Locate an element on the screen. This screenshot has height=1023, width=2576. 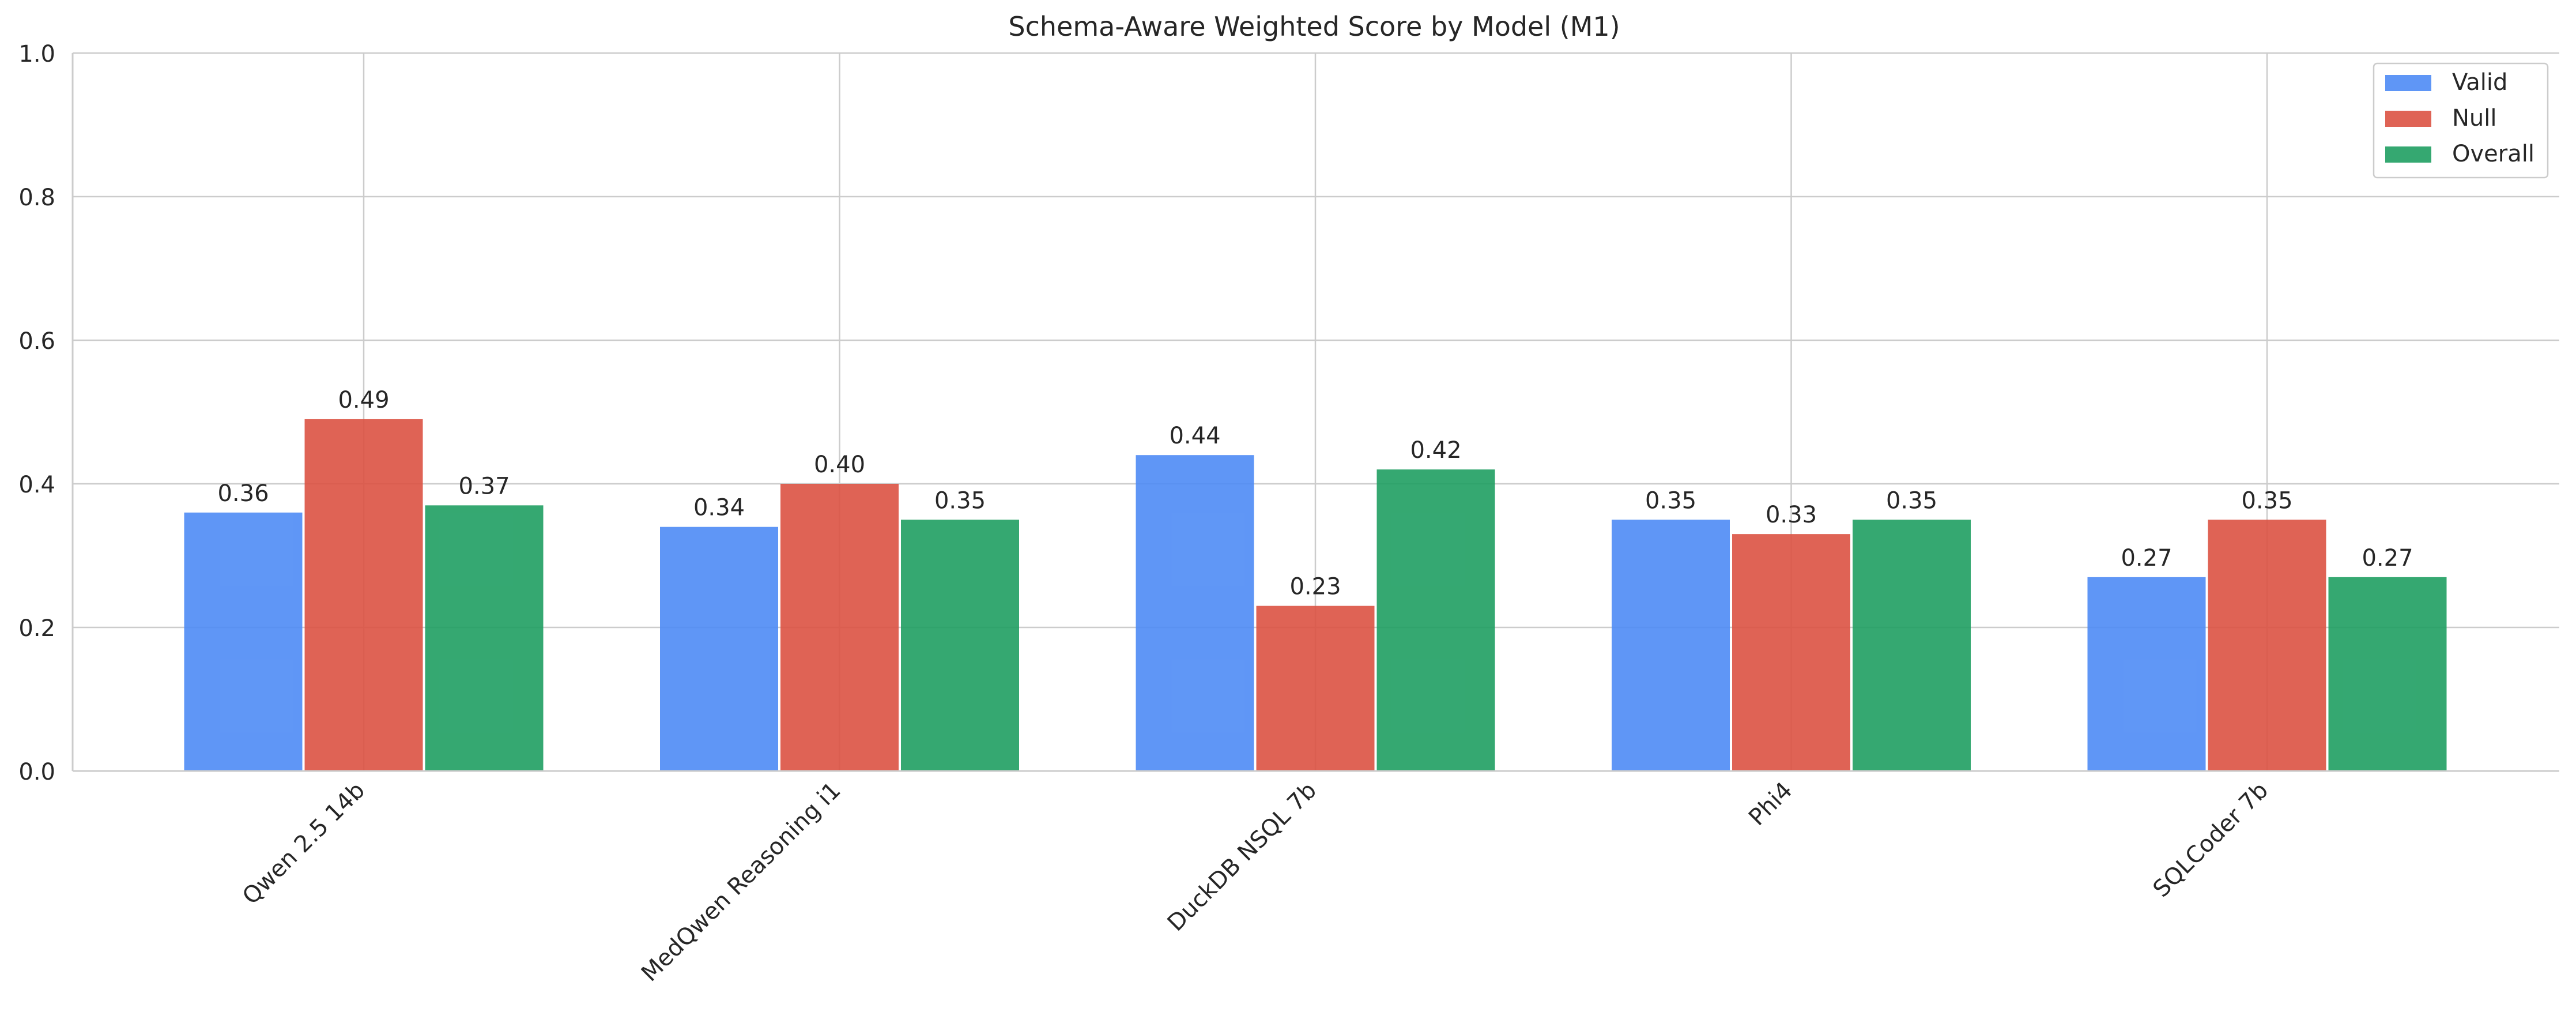
data-label: 0.36 is located at coordinates (243, 493).